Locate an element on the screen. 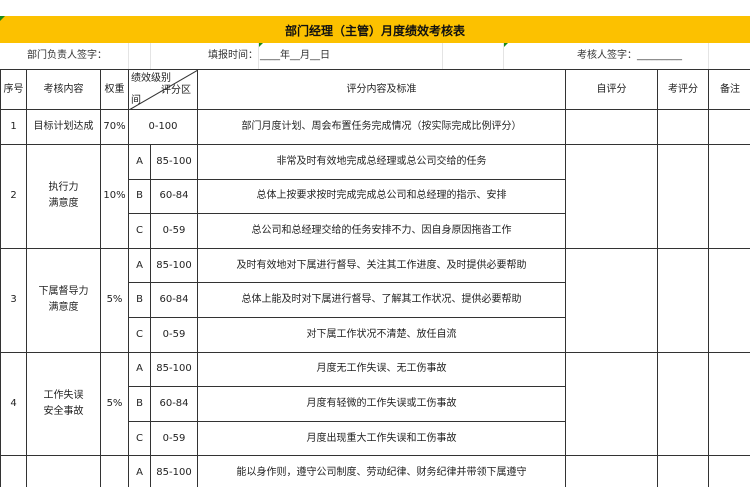 The height and width of the screenshot is (501, 750). header-grade-range: 绩效级别 评分区 间 is located at coordinates (163, 89).